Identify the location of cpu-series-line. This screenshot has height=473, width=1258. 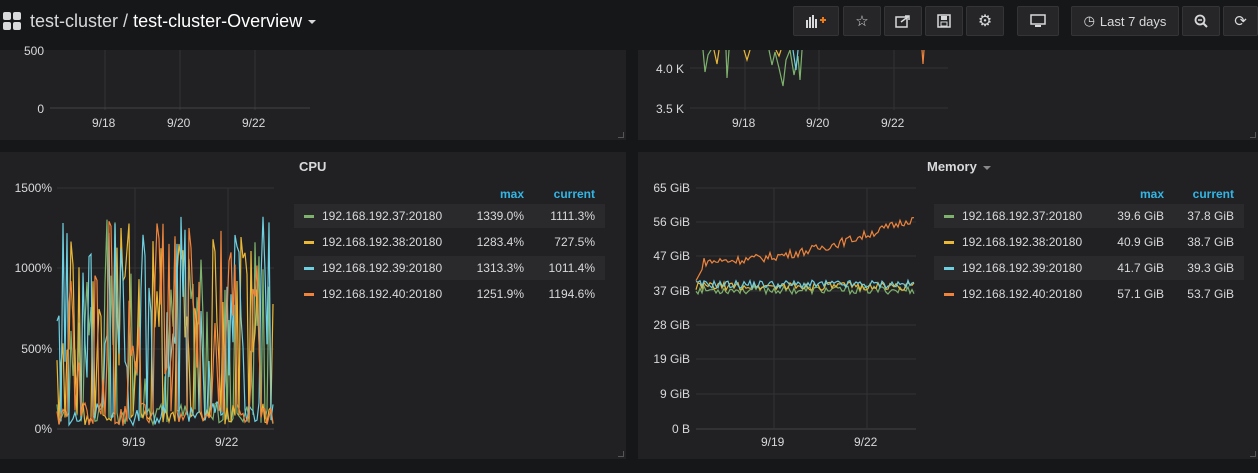
(165, 323).